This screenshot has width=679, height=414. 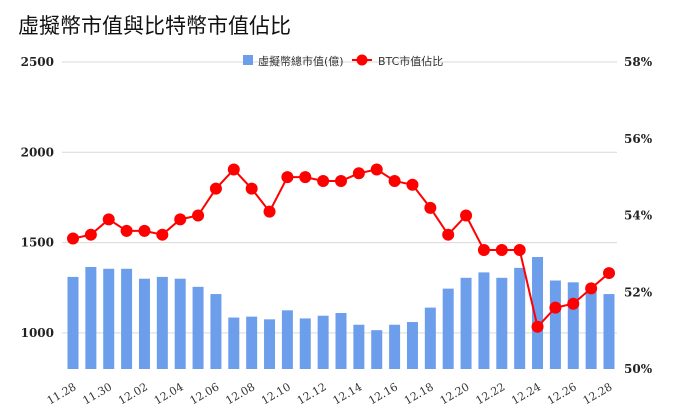 What do you see at coordinates (133, 393) in the screenshot?
I see `x-tick-label: 12.02` at bounding box center [133, 393].